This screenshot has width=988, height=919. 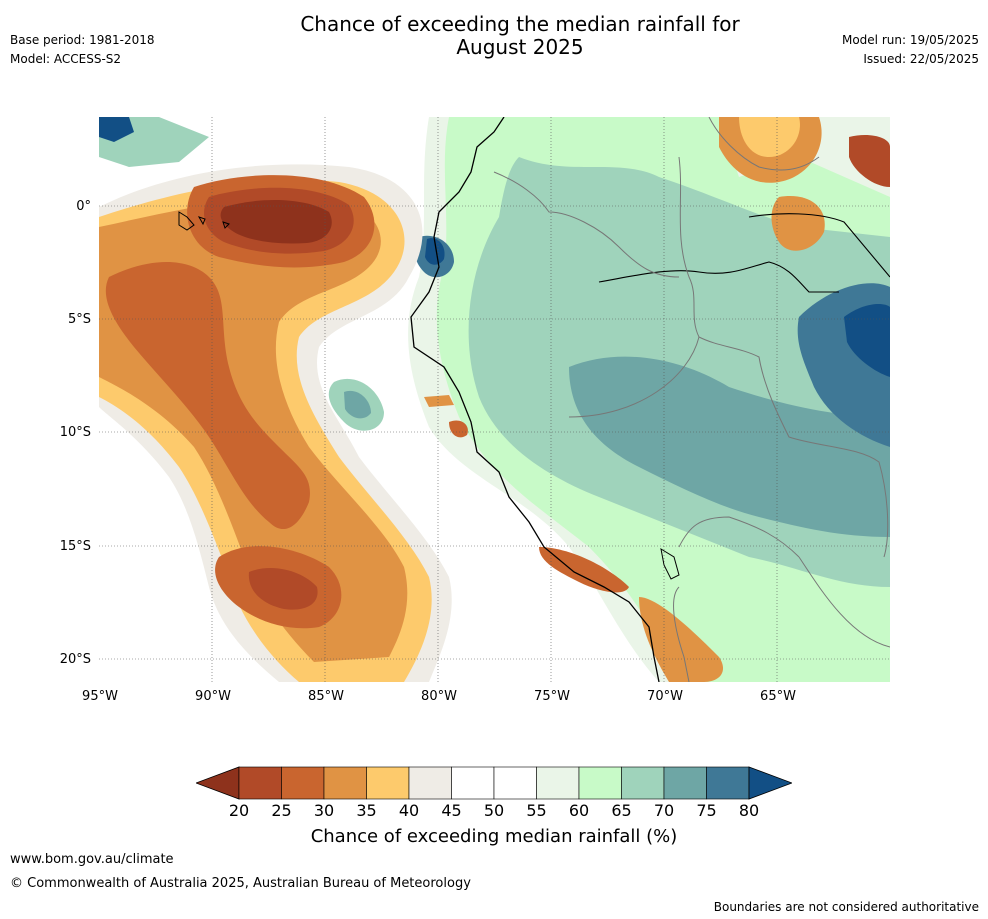 What do you see at coordinates (664, 810) in the screenshot?
I see `colorbar-tick-70: 70` at bounding box center [664, 810].